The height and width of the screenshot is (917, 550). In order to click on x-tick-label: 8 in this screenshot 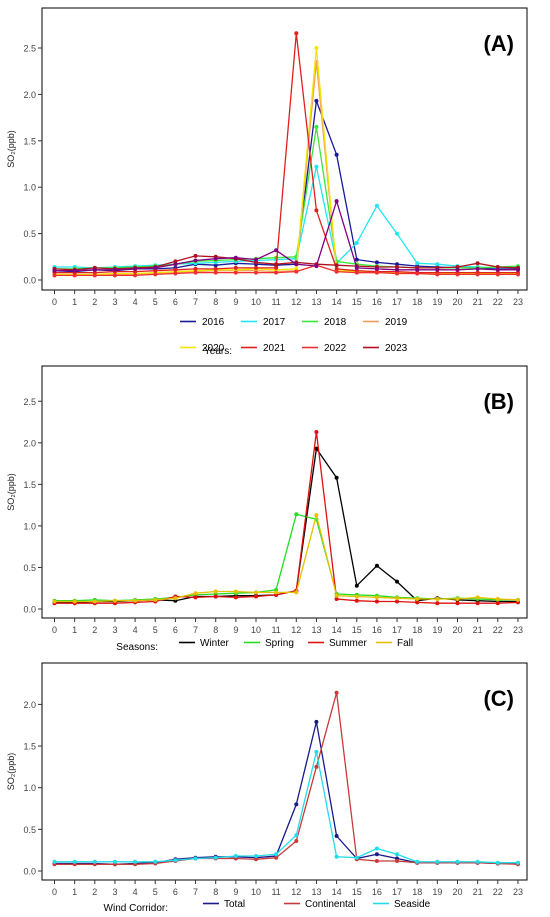, I will do `click(215, 892)`.